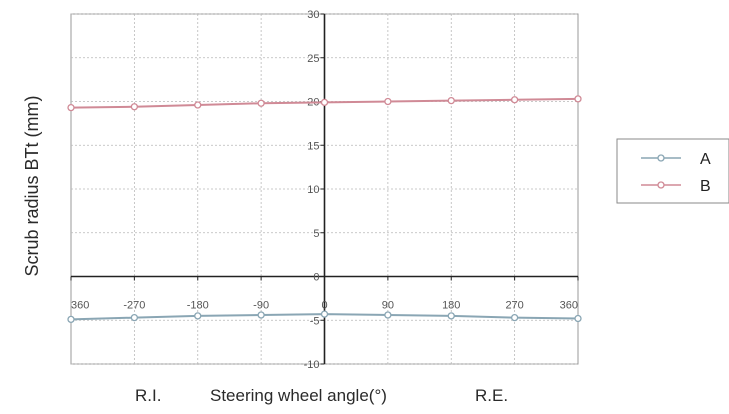 The height and width of the screenshot is (414, 729). I want to click on y-tick-label: 30, so click(313, 15).